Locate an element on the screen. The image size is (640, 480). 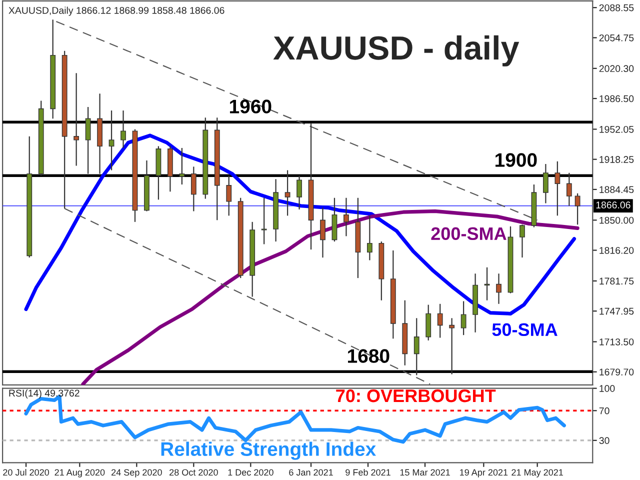
y-tick-label: 2020.30 is located at coordinates (616, 68).